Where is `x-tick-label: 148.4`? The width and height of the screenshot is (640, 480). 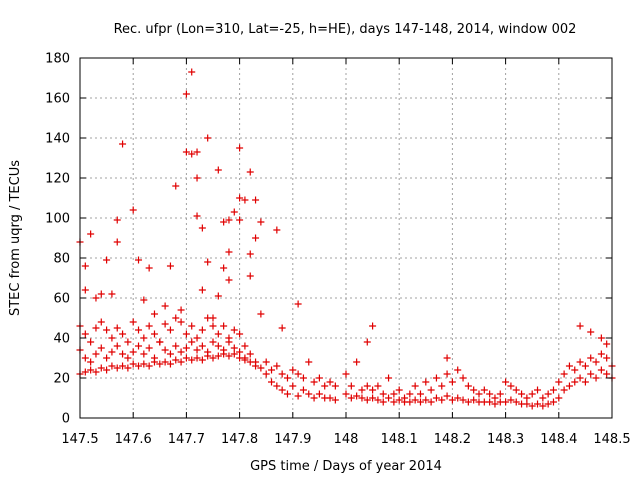
x-tick-label: 148.4 is located at coordinates (558, 439).